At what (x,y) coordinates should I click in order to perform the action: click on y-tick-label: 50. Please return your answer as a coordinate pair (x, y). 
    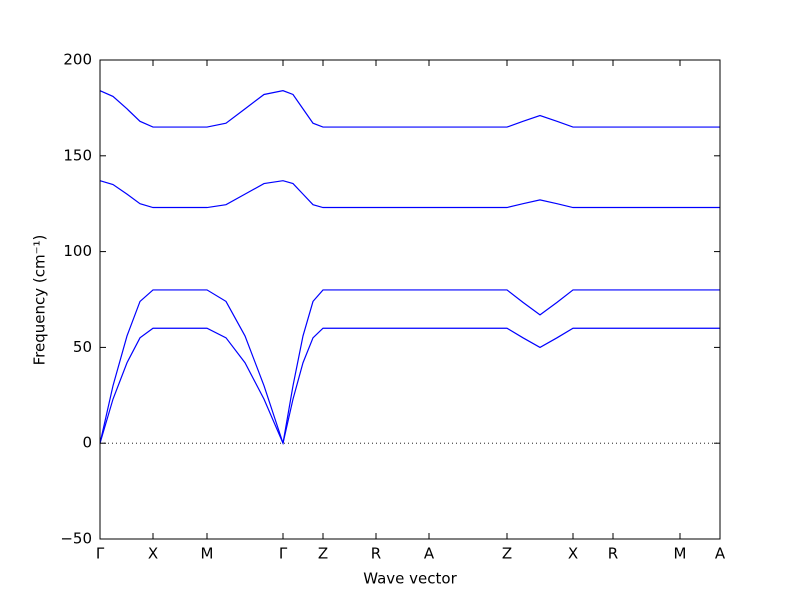
    Looking at the image, I should click on (82, 347).